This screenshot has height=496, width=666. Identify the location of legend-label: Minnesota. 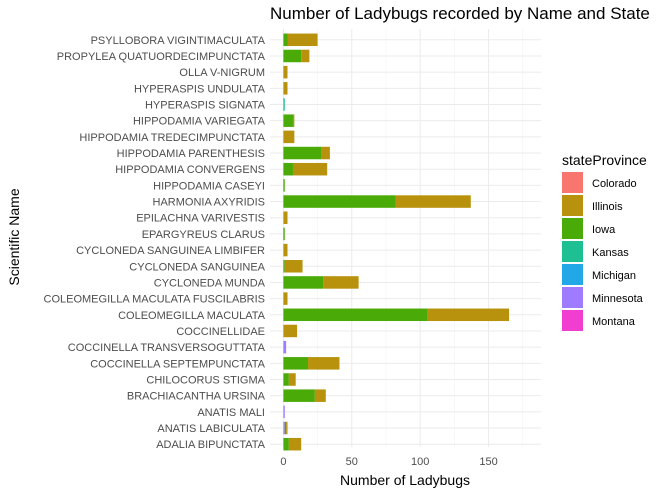
(618, 299).